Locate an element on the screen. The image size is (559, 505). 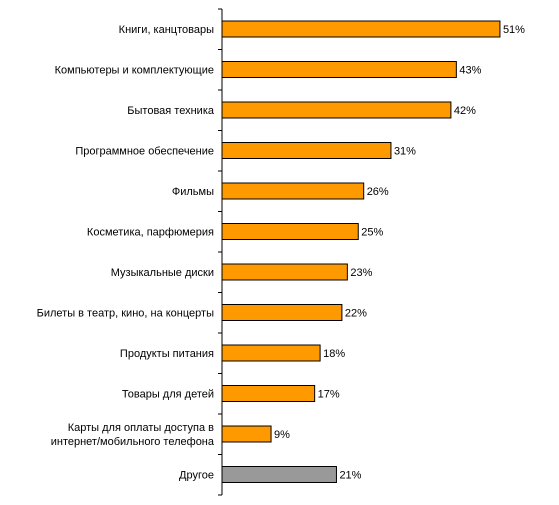
category-label-4: Программное обеспечение is located at coordinates (144, 152).